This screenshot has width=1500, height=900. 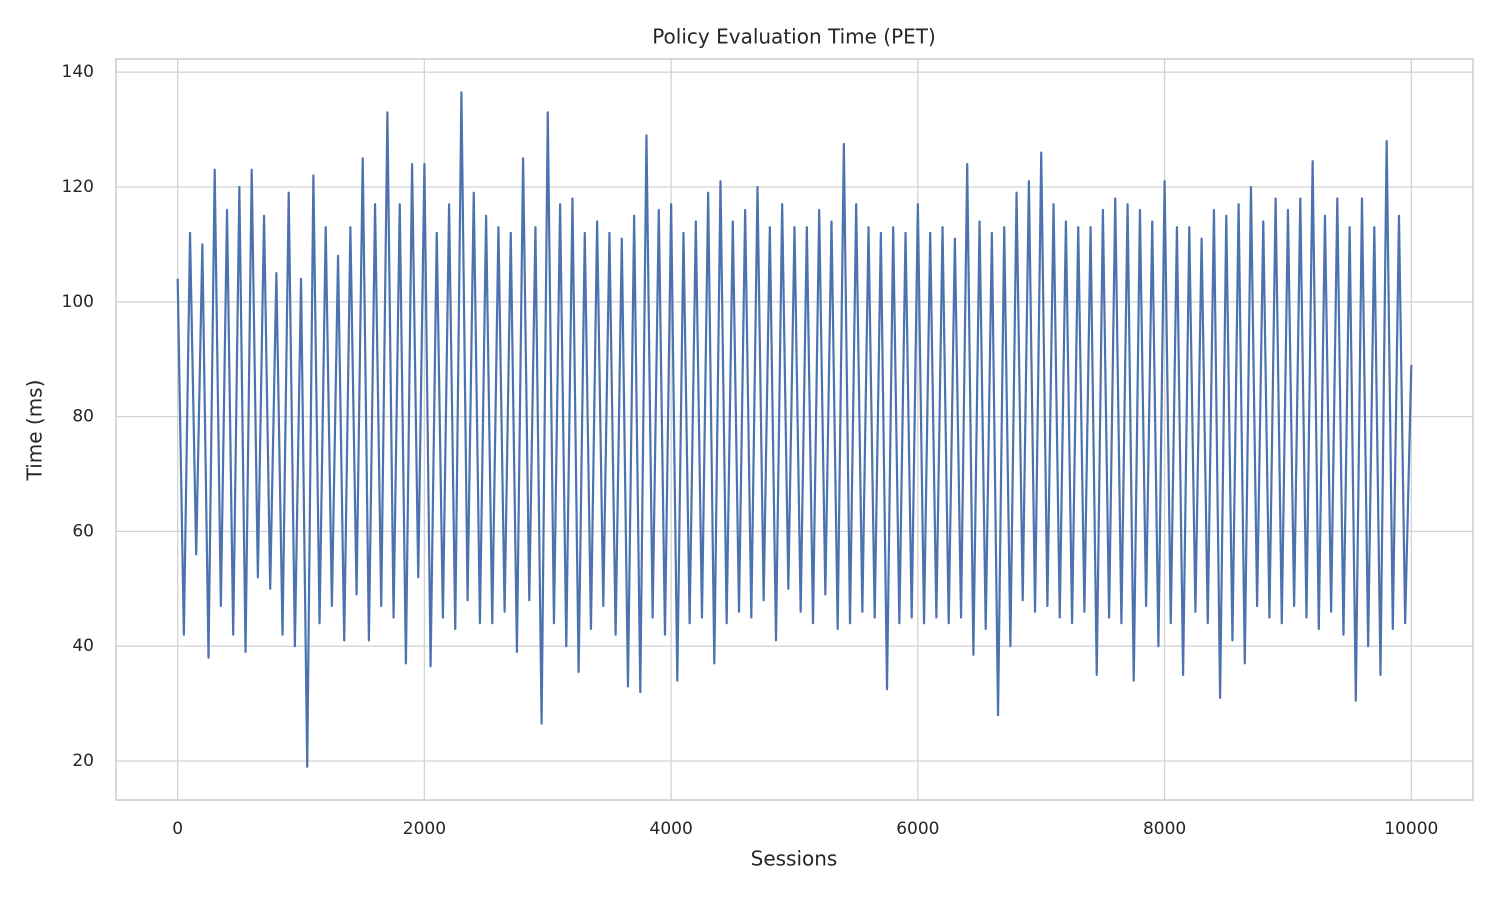 I want to click on y-tick-label: 80, so click(x=83, y=417).